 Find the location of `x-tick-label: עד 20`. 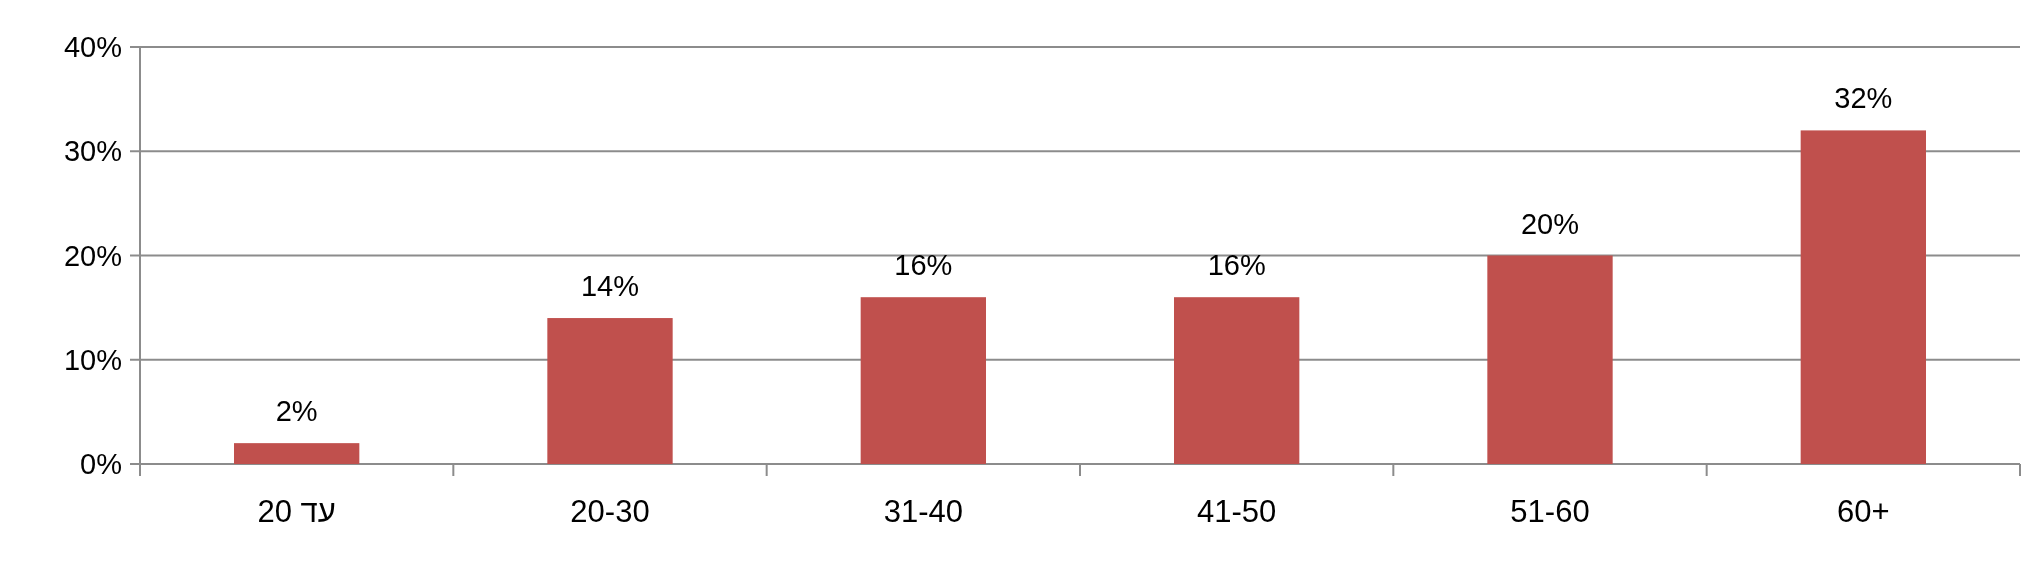

x-tick-label: עד 20 is located at coordinates (296, 511).